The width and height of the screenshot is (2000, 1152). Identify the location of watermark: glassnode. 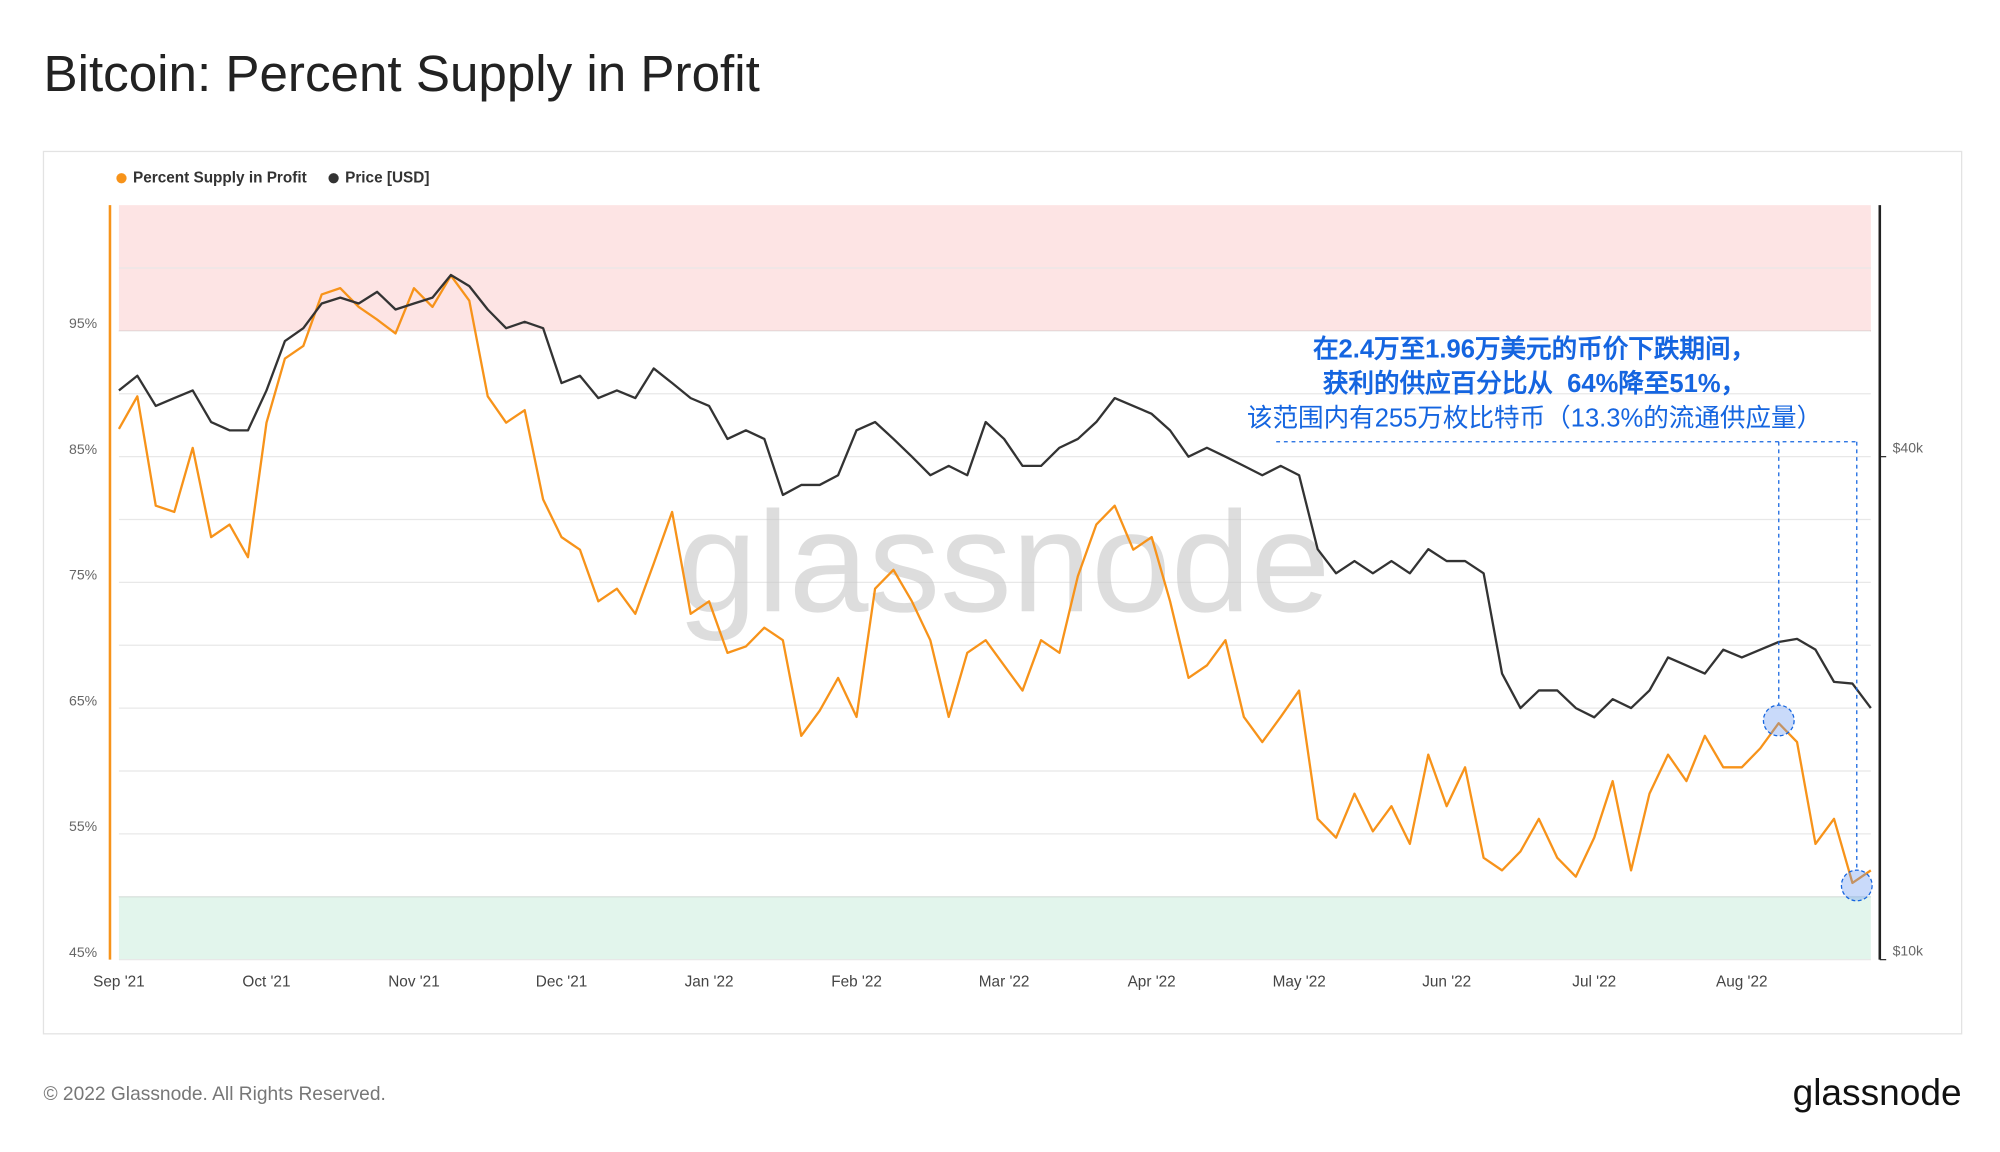
(1003, 562).